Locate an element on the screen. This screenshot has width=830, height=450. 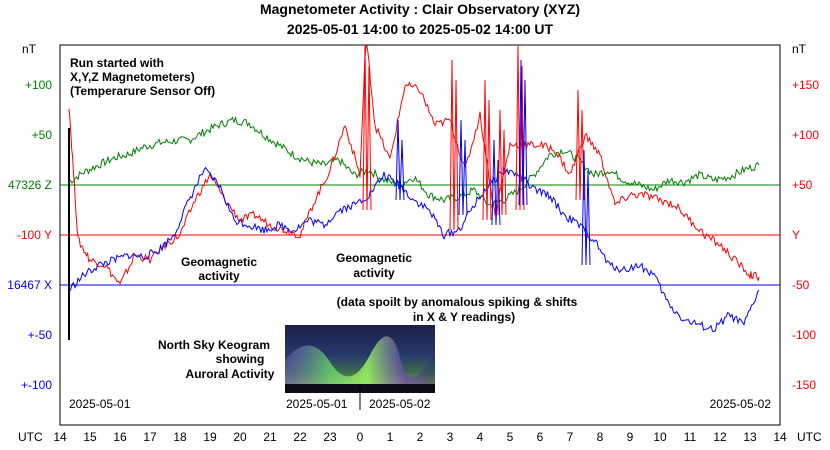
x-tick-label: 21 is located at coordinates (270, 437).